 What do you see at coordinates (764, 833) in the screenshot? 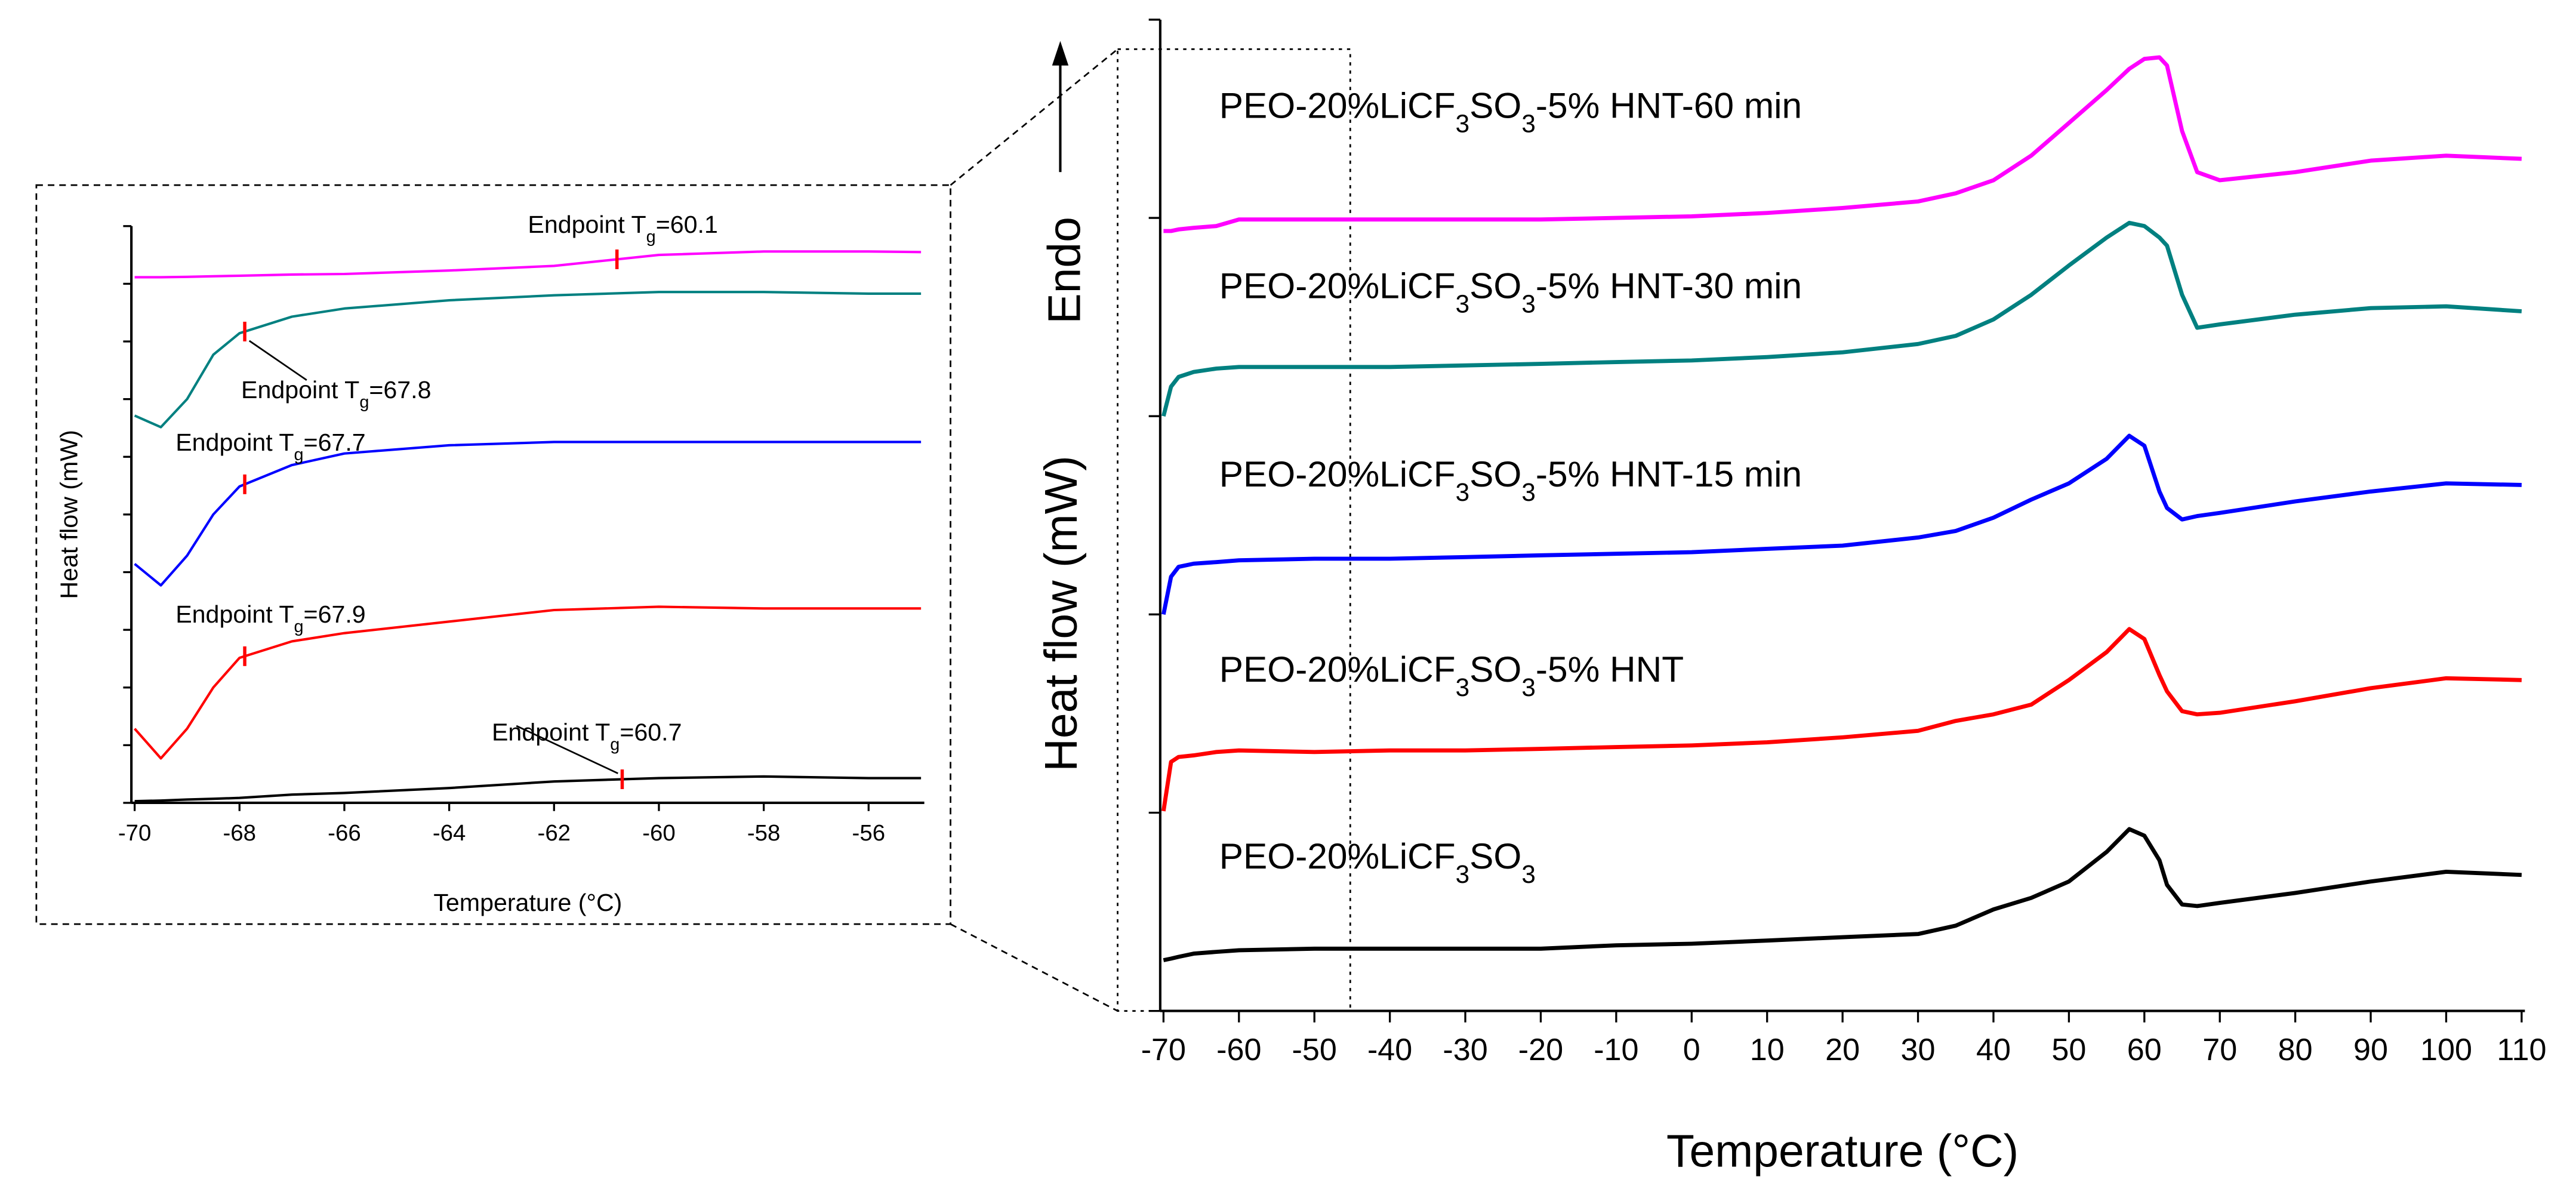
I see `x-tick-label: -58` at bounding box center [764, 833].